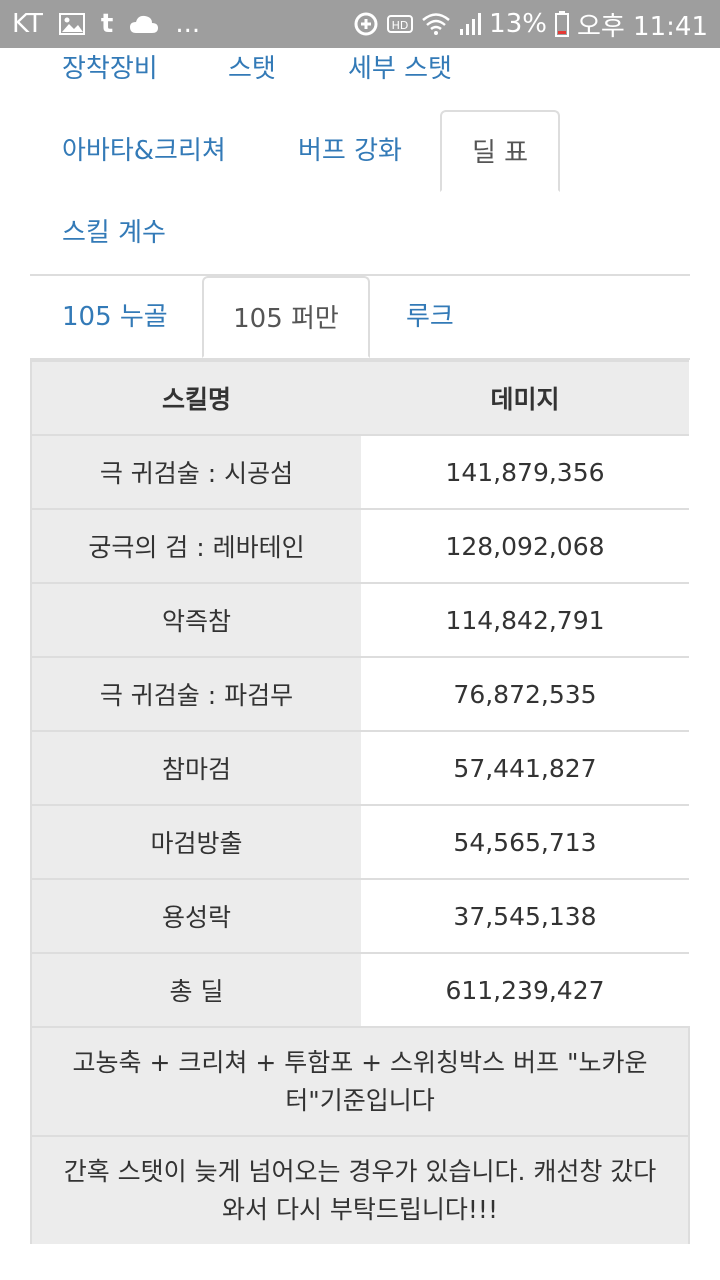 This screenshot has width=720, height=1280. Describe the element at coordinates (195, 841) in the screenshot. I see `skill-name: 마검방출` at that location.